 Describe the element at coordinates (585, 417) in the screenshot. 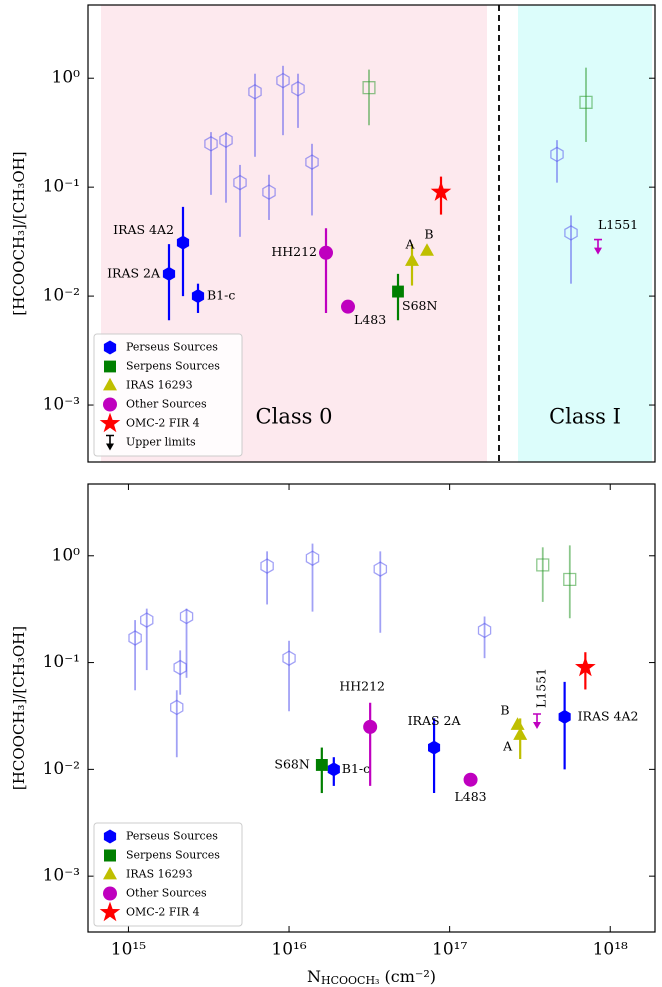

I see `region-label: Class I` at that location.